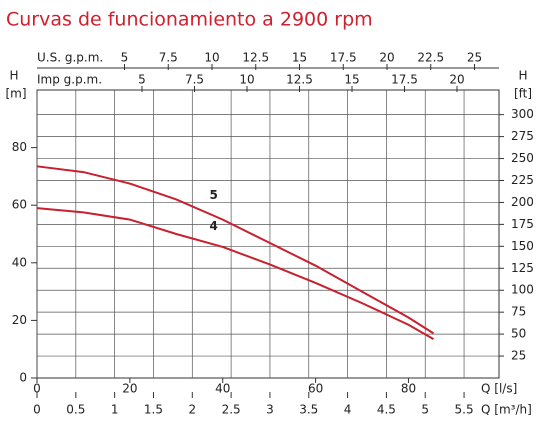 The image size is (546, 439). What do you see at coordinates (214, 195) in the screenshot?
I see `curve-label: 5` at bounding box center [214, 195].